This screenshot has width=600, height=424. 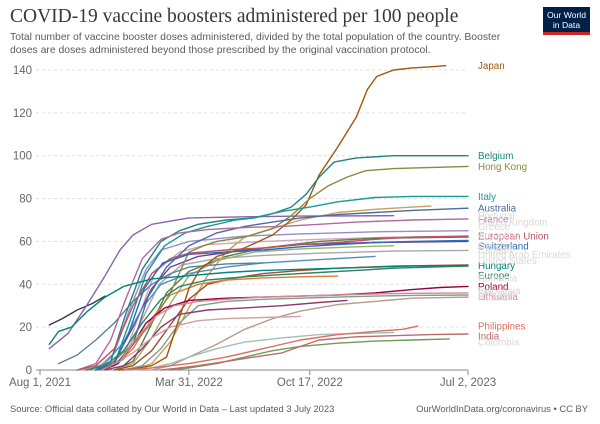 I want to click on series-label: Philippines, so click(x=501, y=327).